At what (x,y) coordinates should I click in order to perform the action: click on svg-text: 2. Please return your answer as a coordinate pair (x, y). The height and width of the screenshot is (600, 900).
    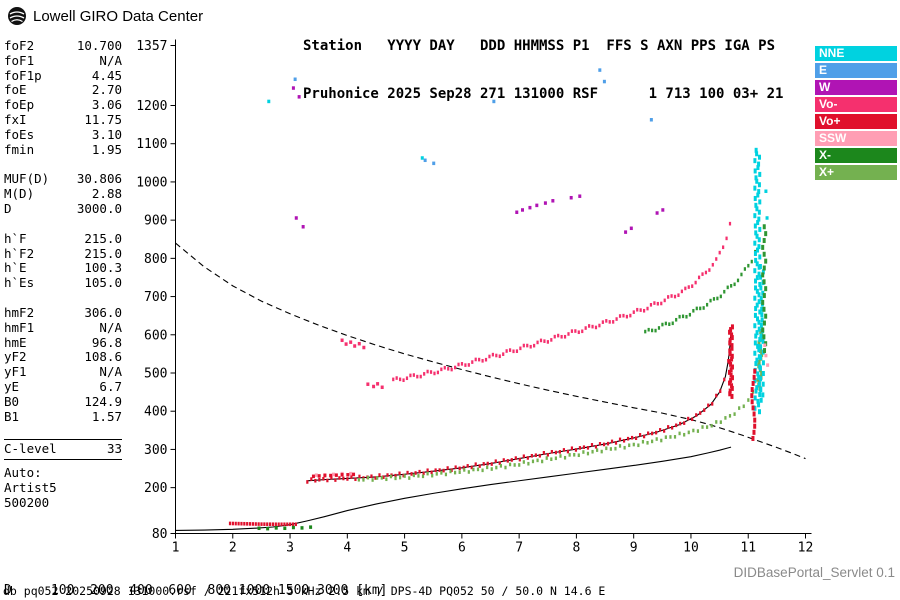
    Looking at the image, I should click on (233, 548).